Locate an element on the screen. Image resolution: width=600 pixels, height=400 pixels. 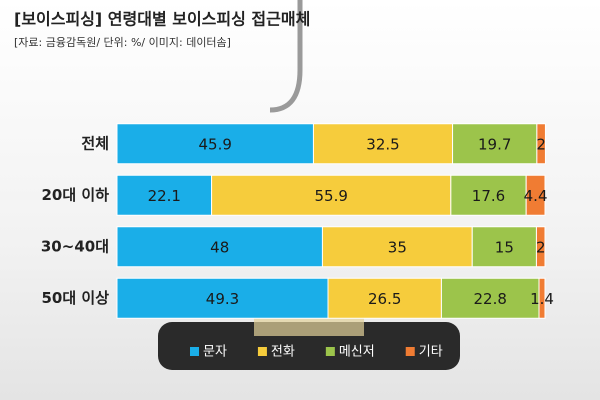
category-label: 50대 이상 is located at coordinates (76, 298).